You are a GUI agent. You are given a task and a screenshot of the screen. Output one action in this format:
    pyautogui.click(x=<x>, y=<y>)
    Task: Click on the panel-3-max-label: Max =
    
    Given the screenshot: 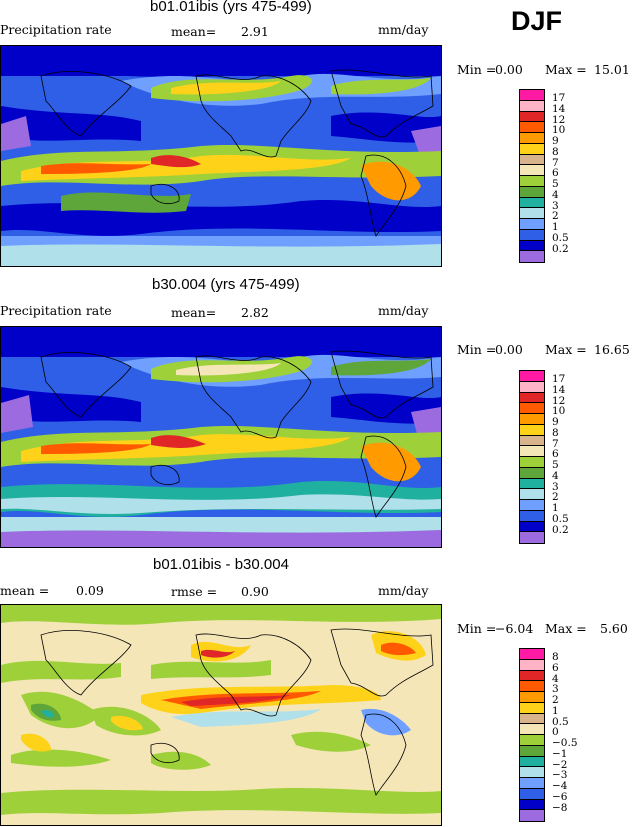 What is the action you would take?
    pyautogui.click(x=566, y=628)
    